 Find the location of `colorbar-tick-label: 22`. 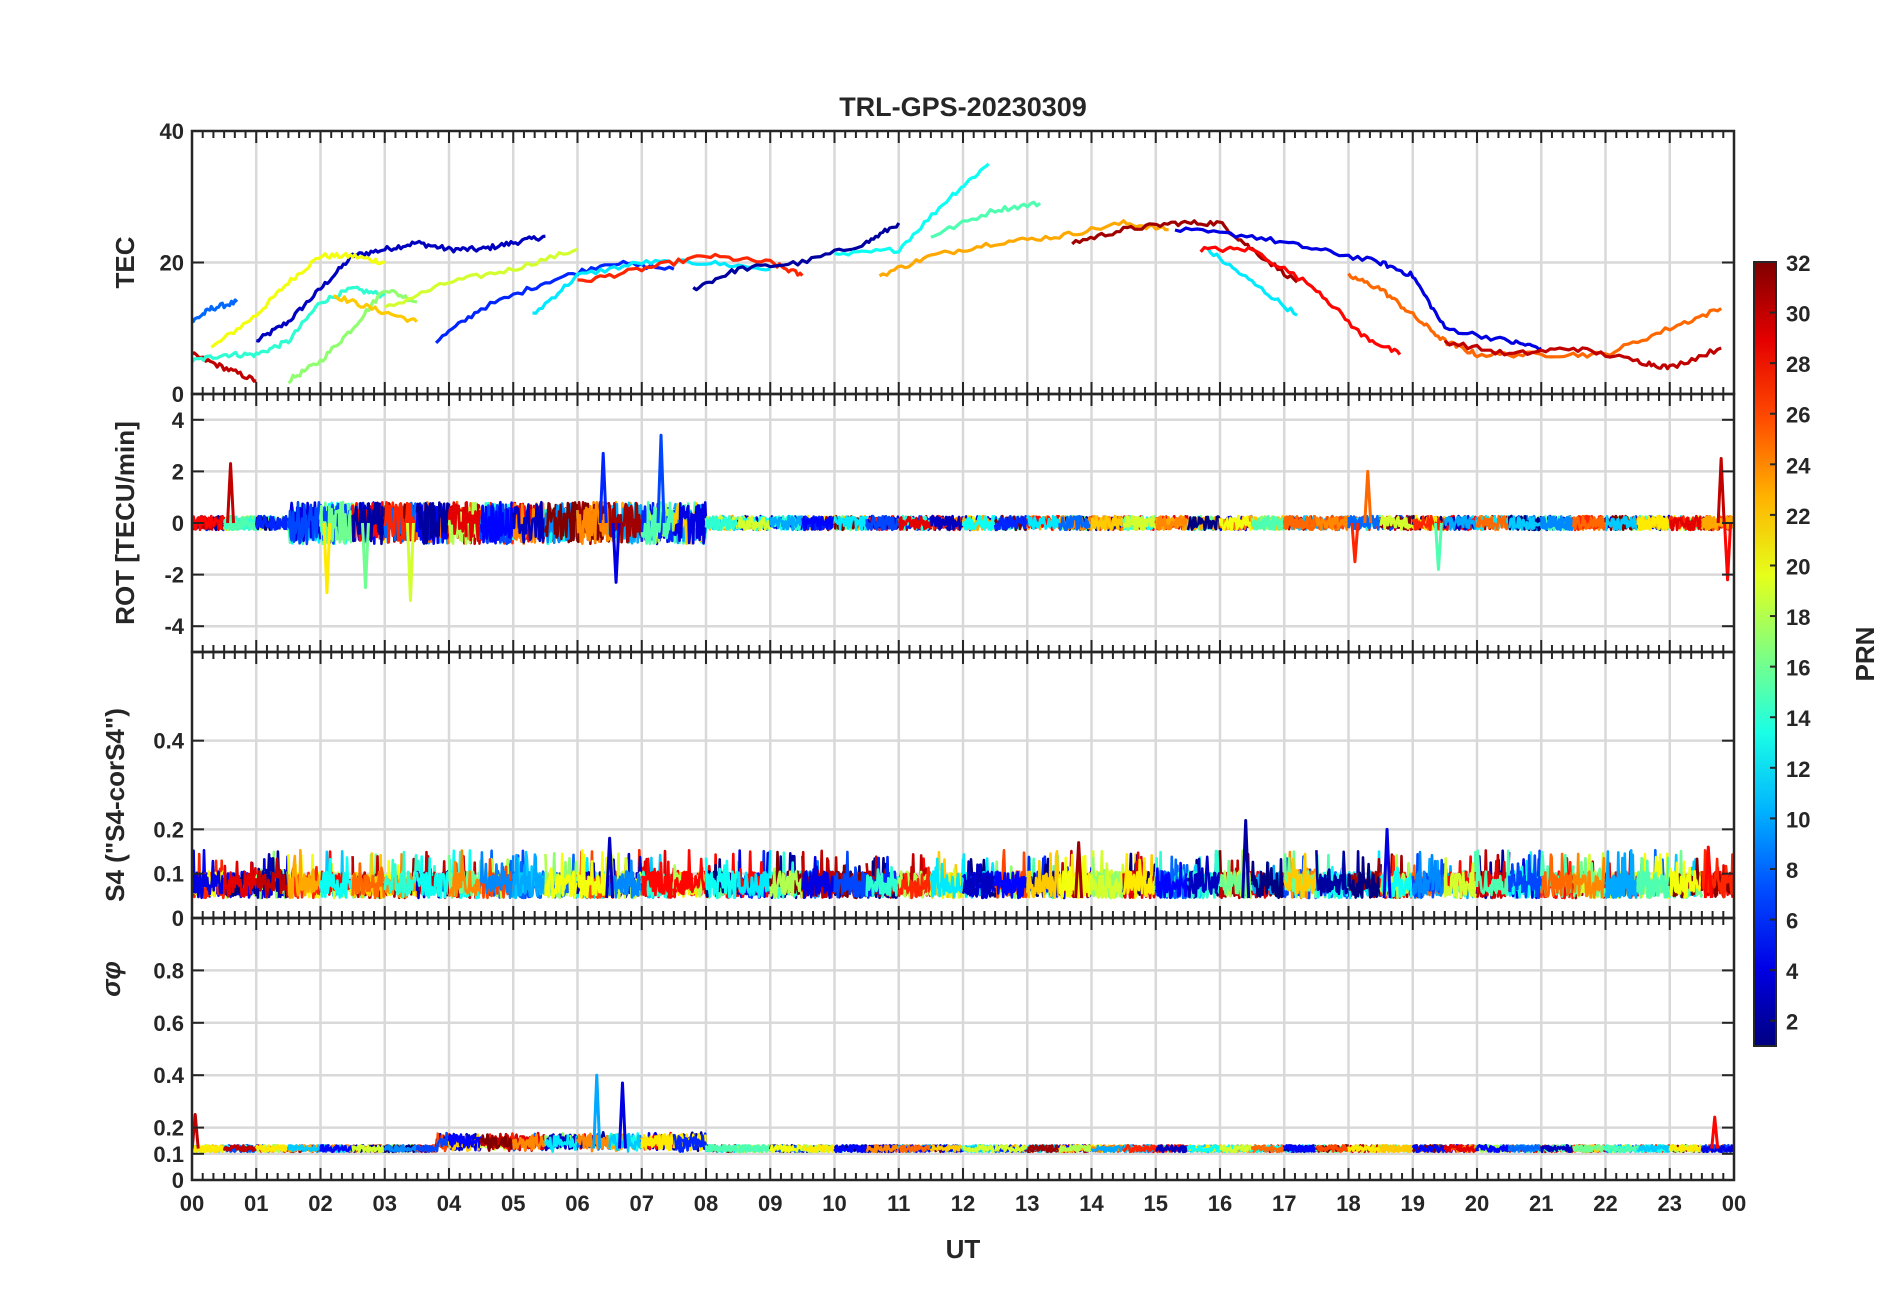

colorbar-tick-label: 22 is located at coordinates (1798, 516).